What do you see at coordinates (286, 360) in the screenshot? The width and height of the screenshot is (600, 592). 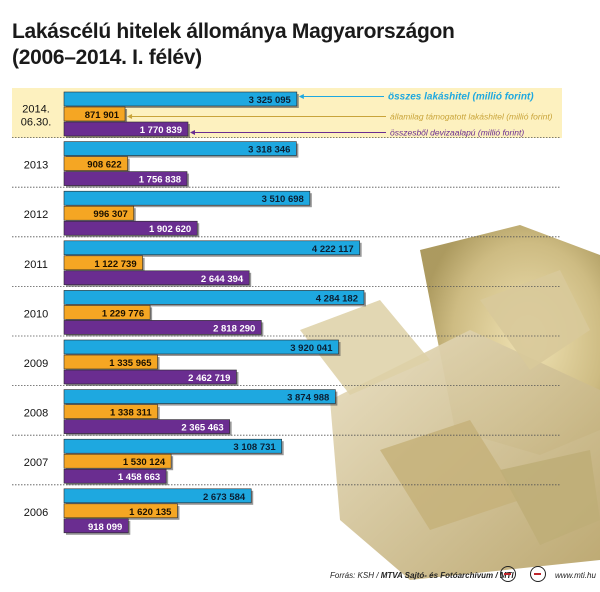 I see `category-row: 2009 3 920 041 1 335 965 2 462 719` at bounding box center [286, 360].